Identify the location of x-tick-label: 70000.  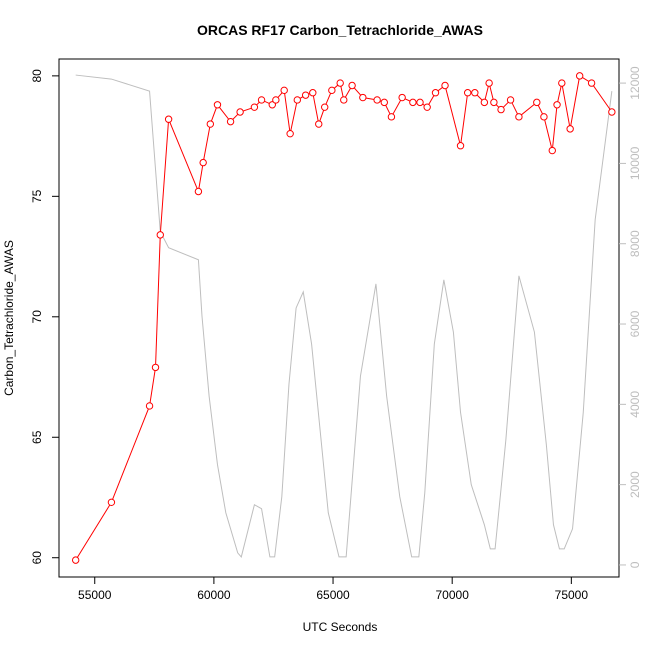
(453, 595).